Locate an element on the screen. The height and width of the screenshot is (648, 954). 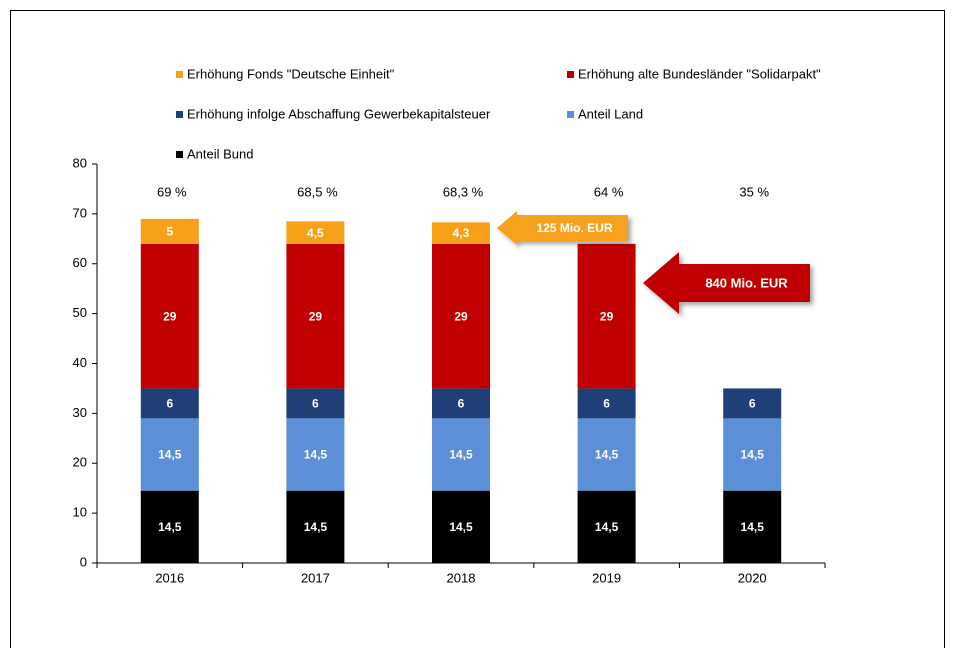
legend-label: Anteil Land is located at coordinates (610, 113).